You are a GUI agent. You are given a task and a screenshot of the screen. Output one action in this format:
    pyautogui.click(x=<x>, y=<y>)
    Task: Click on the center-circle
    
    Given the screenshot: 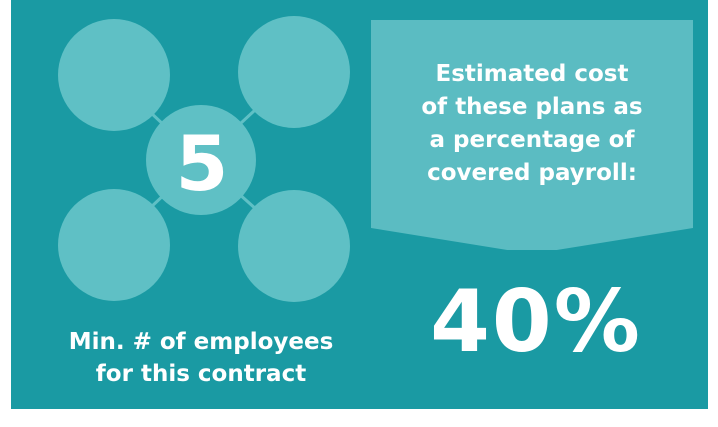 What is the action you would take?
    pyautogui.click(x=201, y=160)
    